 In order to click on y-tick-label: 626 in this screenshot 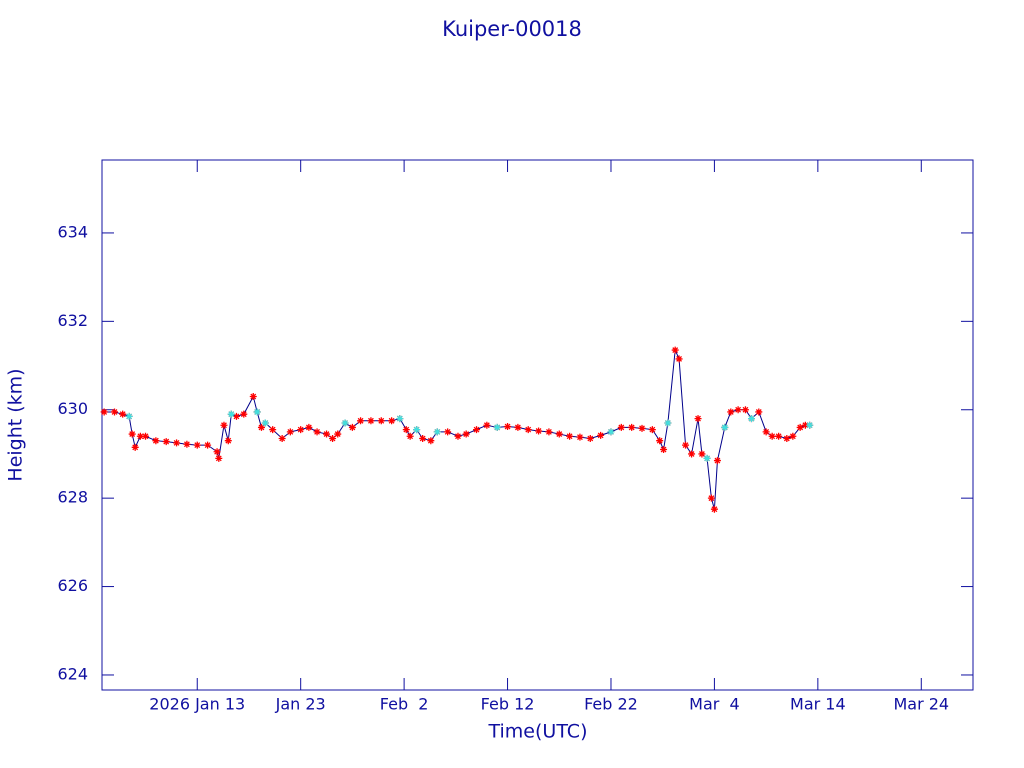, I will do `click(72, 585)`.